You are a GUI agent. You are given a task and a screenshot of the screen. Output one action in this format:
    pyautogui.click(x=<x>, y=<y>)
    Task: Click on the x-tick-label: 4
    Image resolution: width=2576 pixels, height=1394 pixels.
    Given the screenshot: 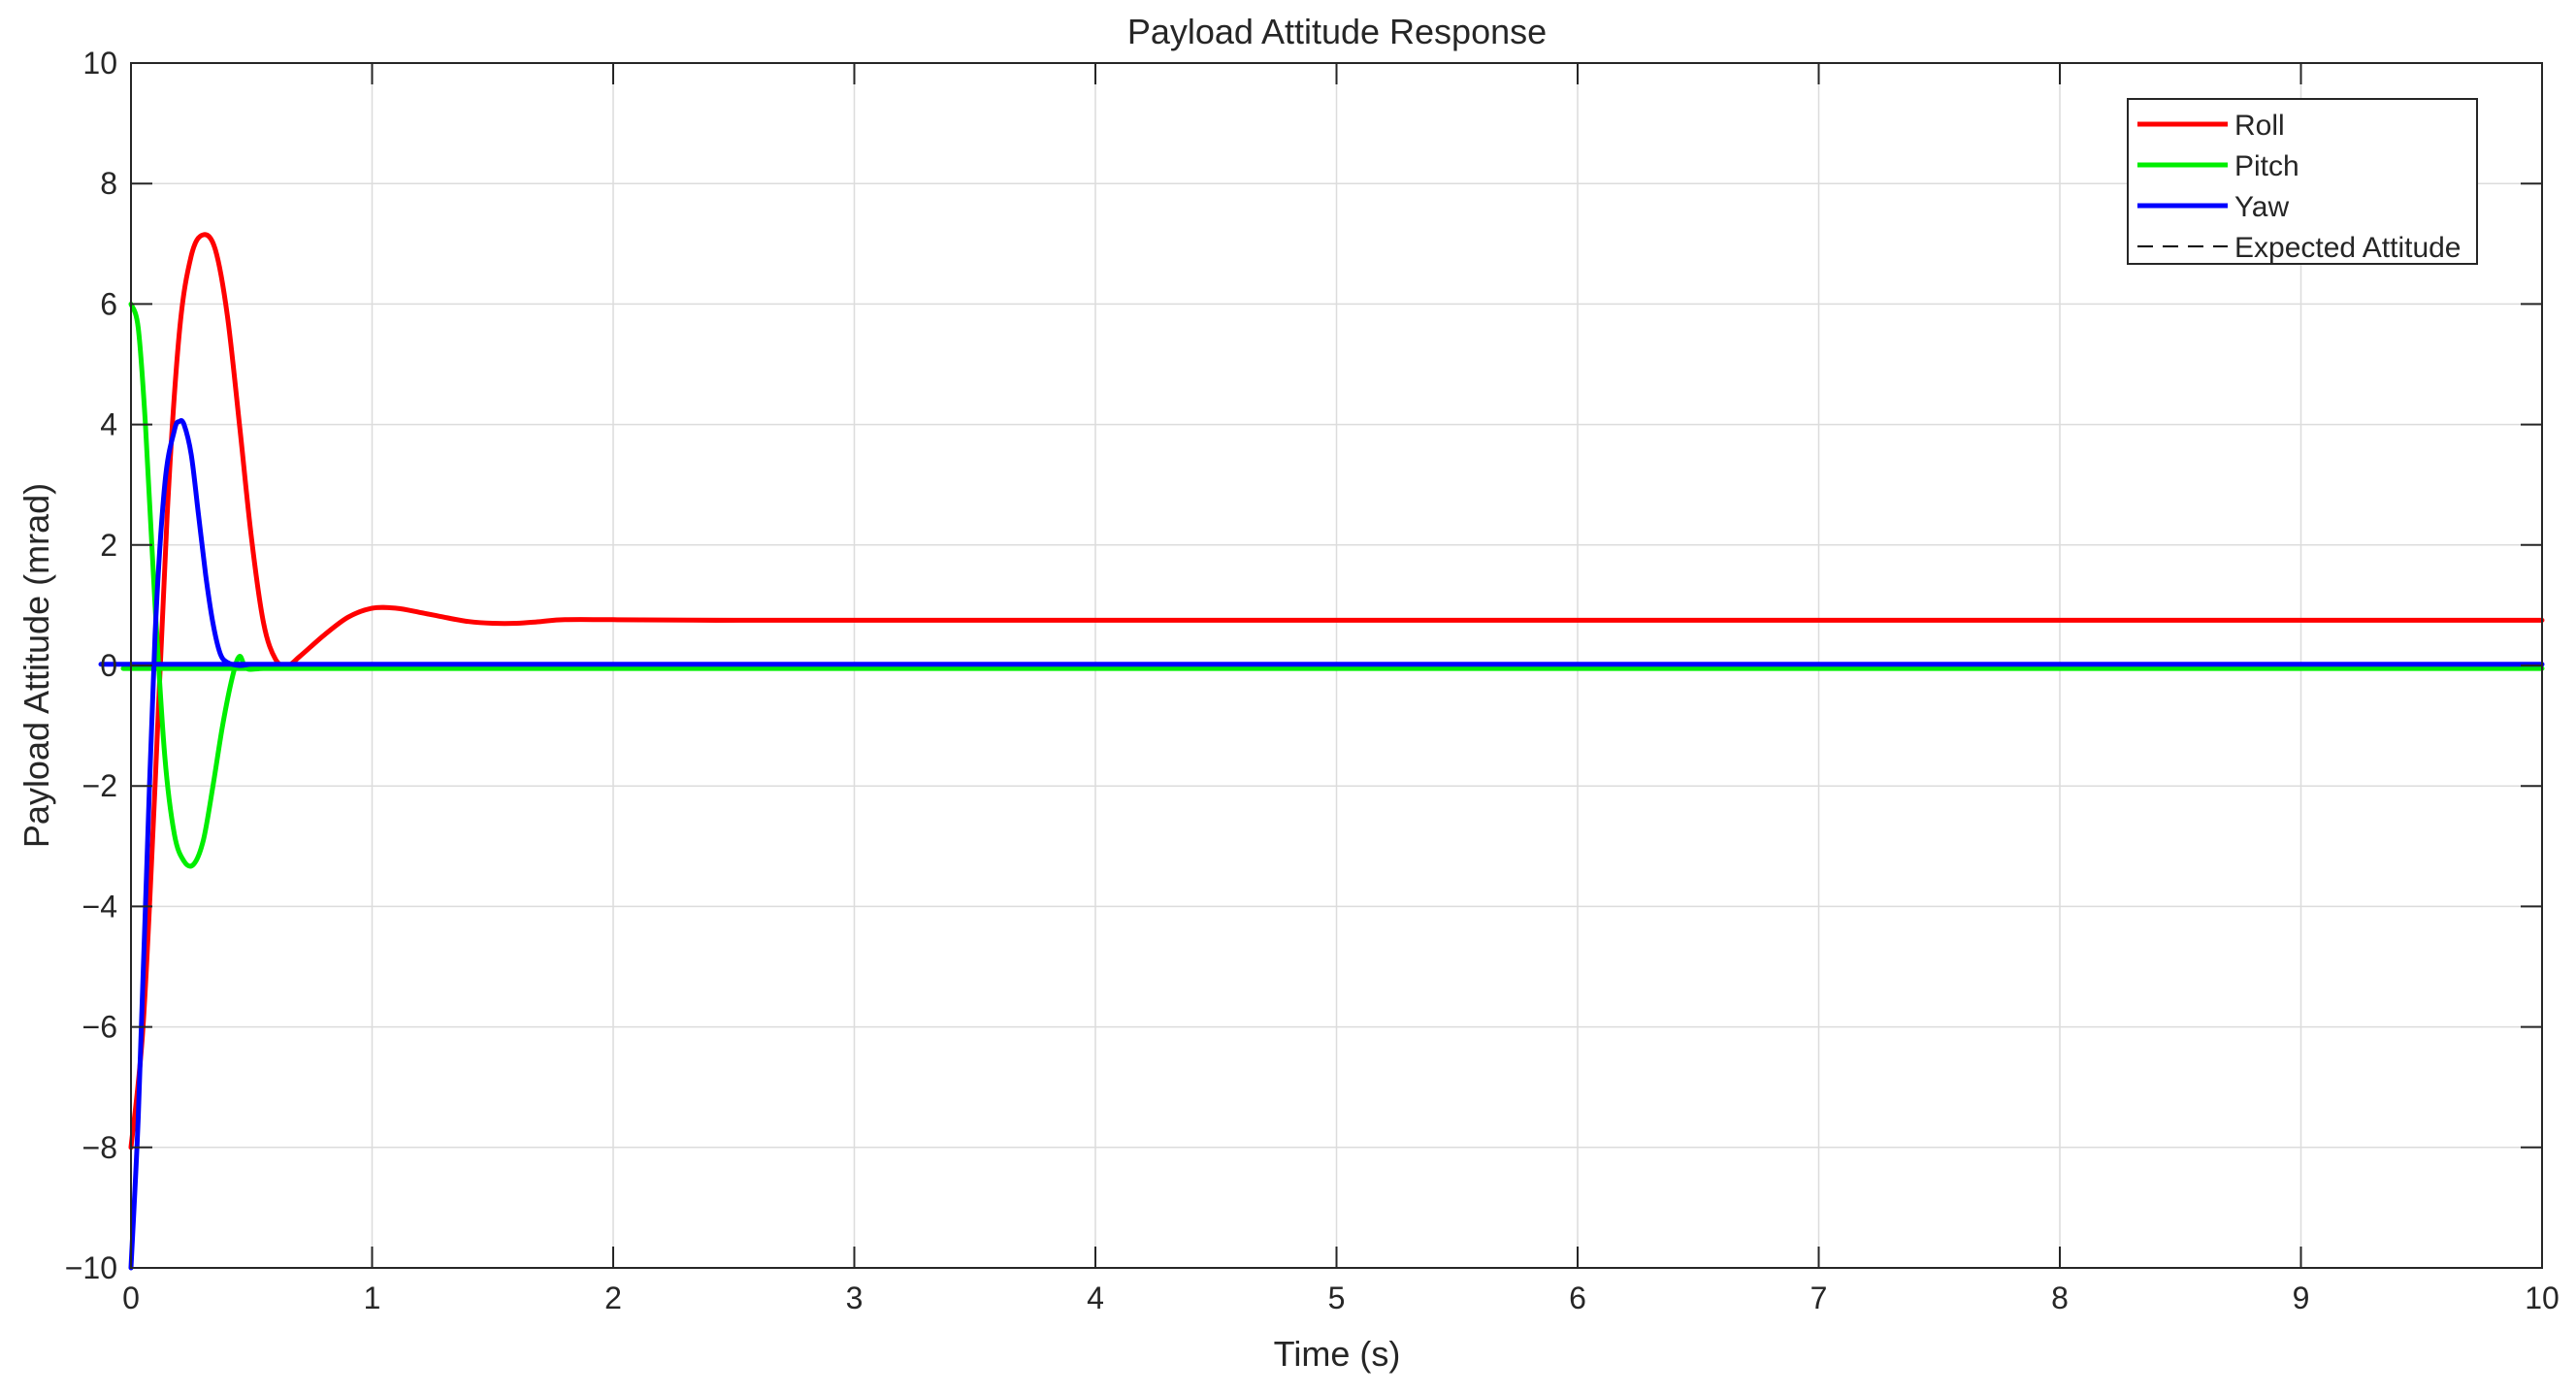 What is the action you would take?
    pyautogui.click(x=1096, y=1298)
    